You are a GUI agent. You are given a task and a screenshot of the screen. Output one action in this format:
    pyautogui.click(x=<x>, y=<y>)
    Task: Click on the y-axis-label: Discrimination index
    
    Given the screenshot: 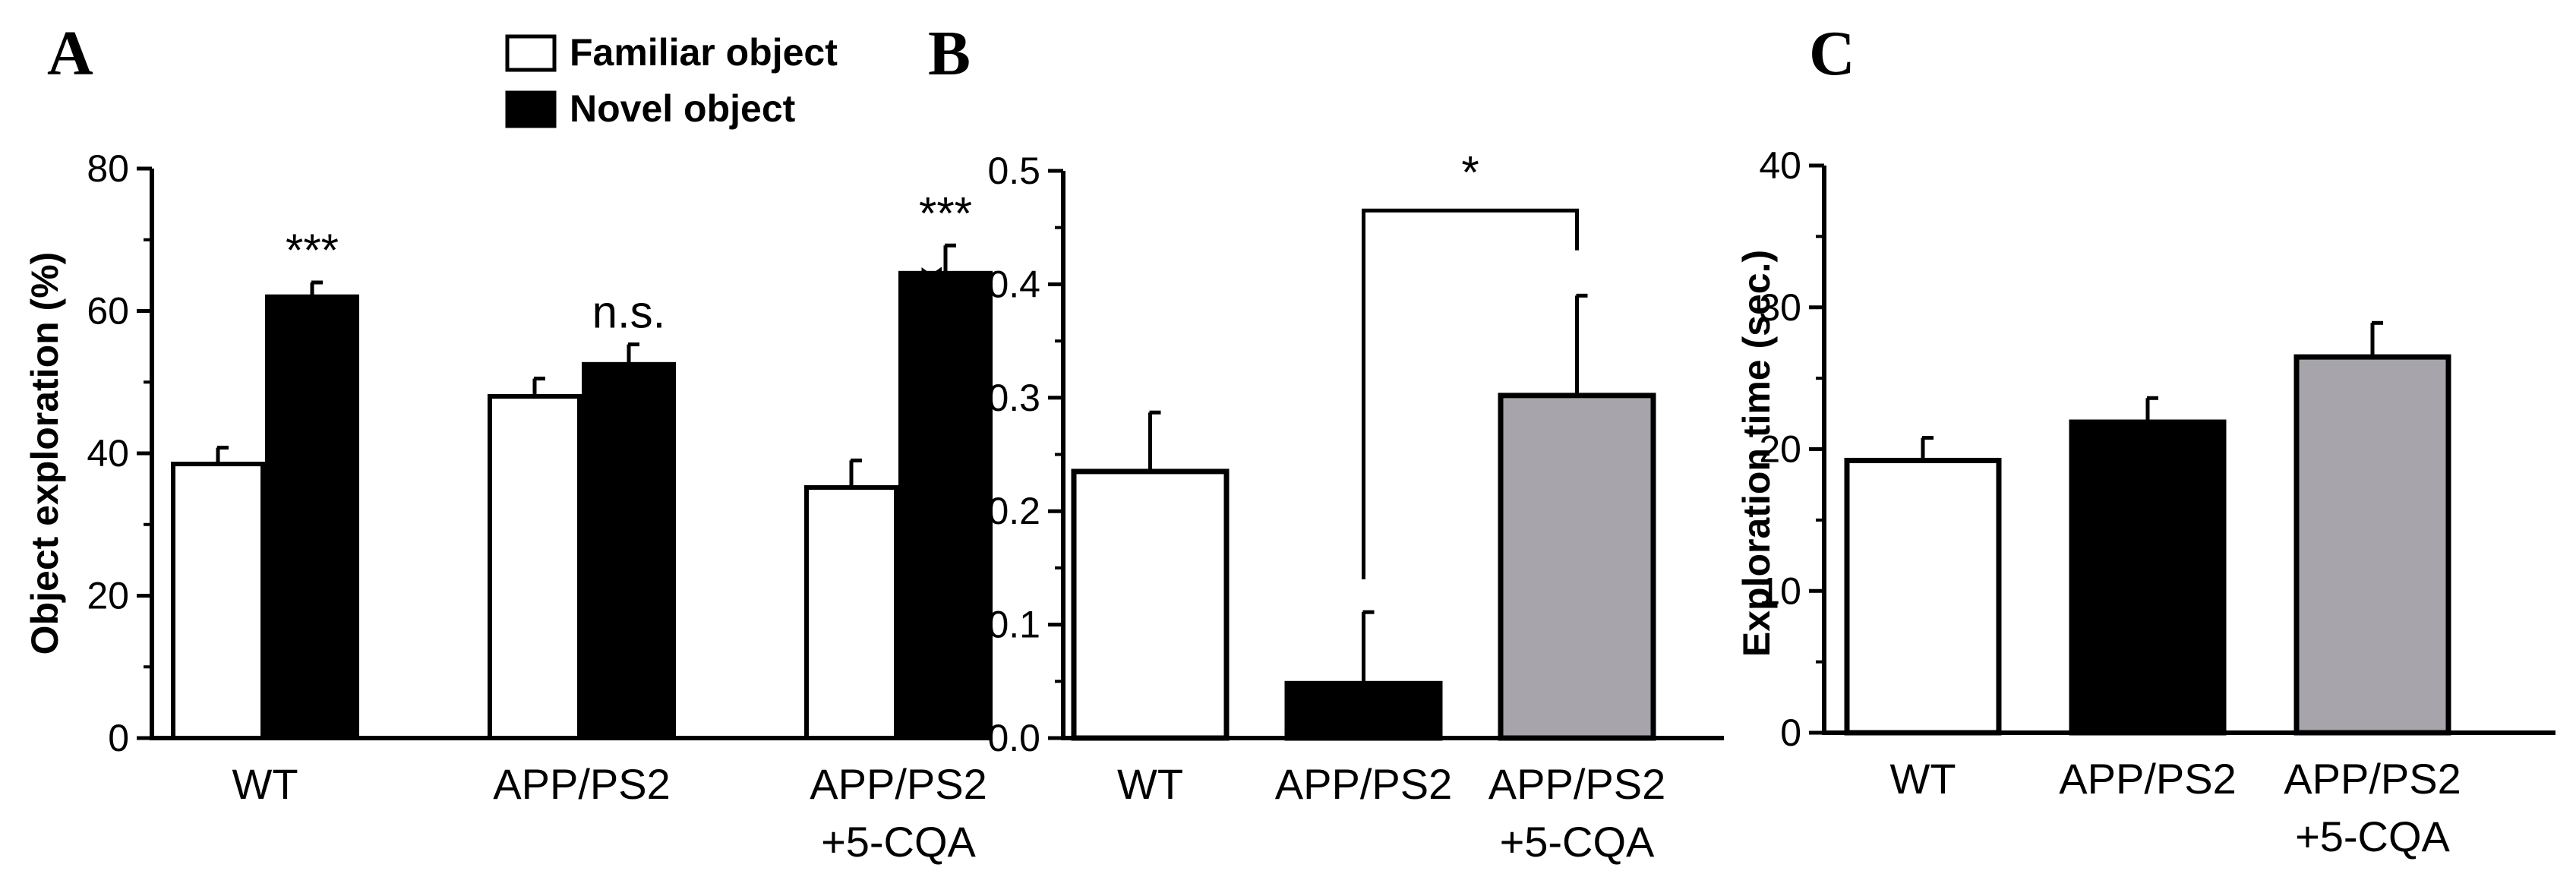 What is the action you would take?
    pyautogui.click(x=929, y=454)
    